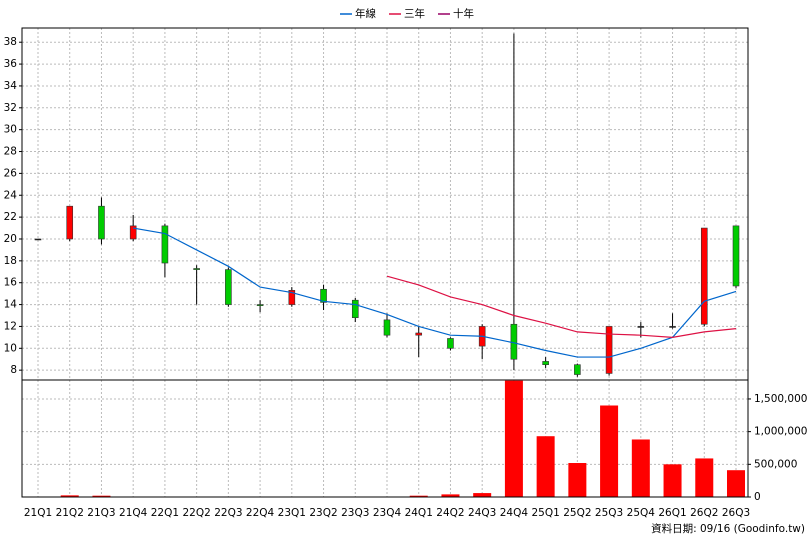  What do you see at coordinates (11, 195) in the screenshot?
I see `y-tick-label: 24` at bounding box center [11, 195].